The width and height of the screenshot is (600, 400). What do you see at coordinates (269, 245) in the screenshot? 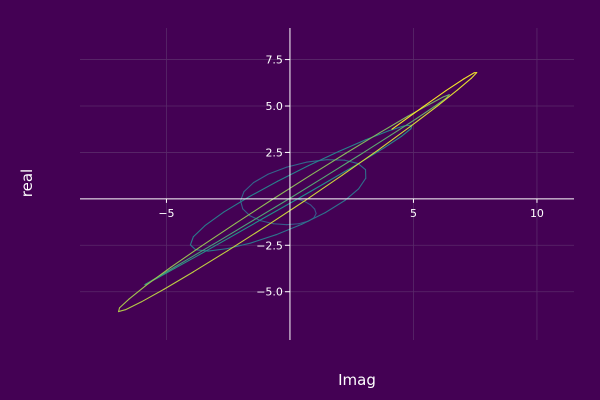
I see `y-tick-label: −2.5` at bounding box center [269, 245].